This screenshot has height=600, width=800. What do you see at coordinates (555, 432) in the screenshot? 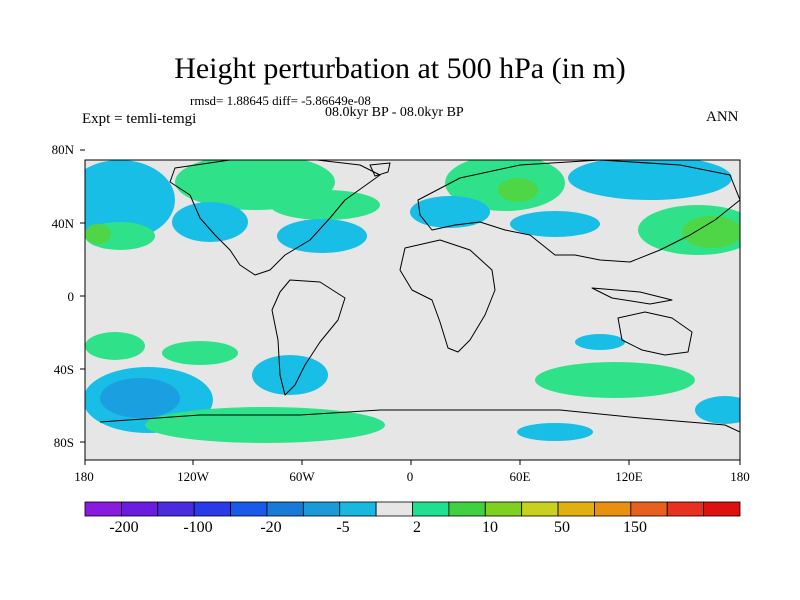
I see `anomaly-s-ocean-neg` at bounding box center [555, 432].